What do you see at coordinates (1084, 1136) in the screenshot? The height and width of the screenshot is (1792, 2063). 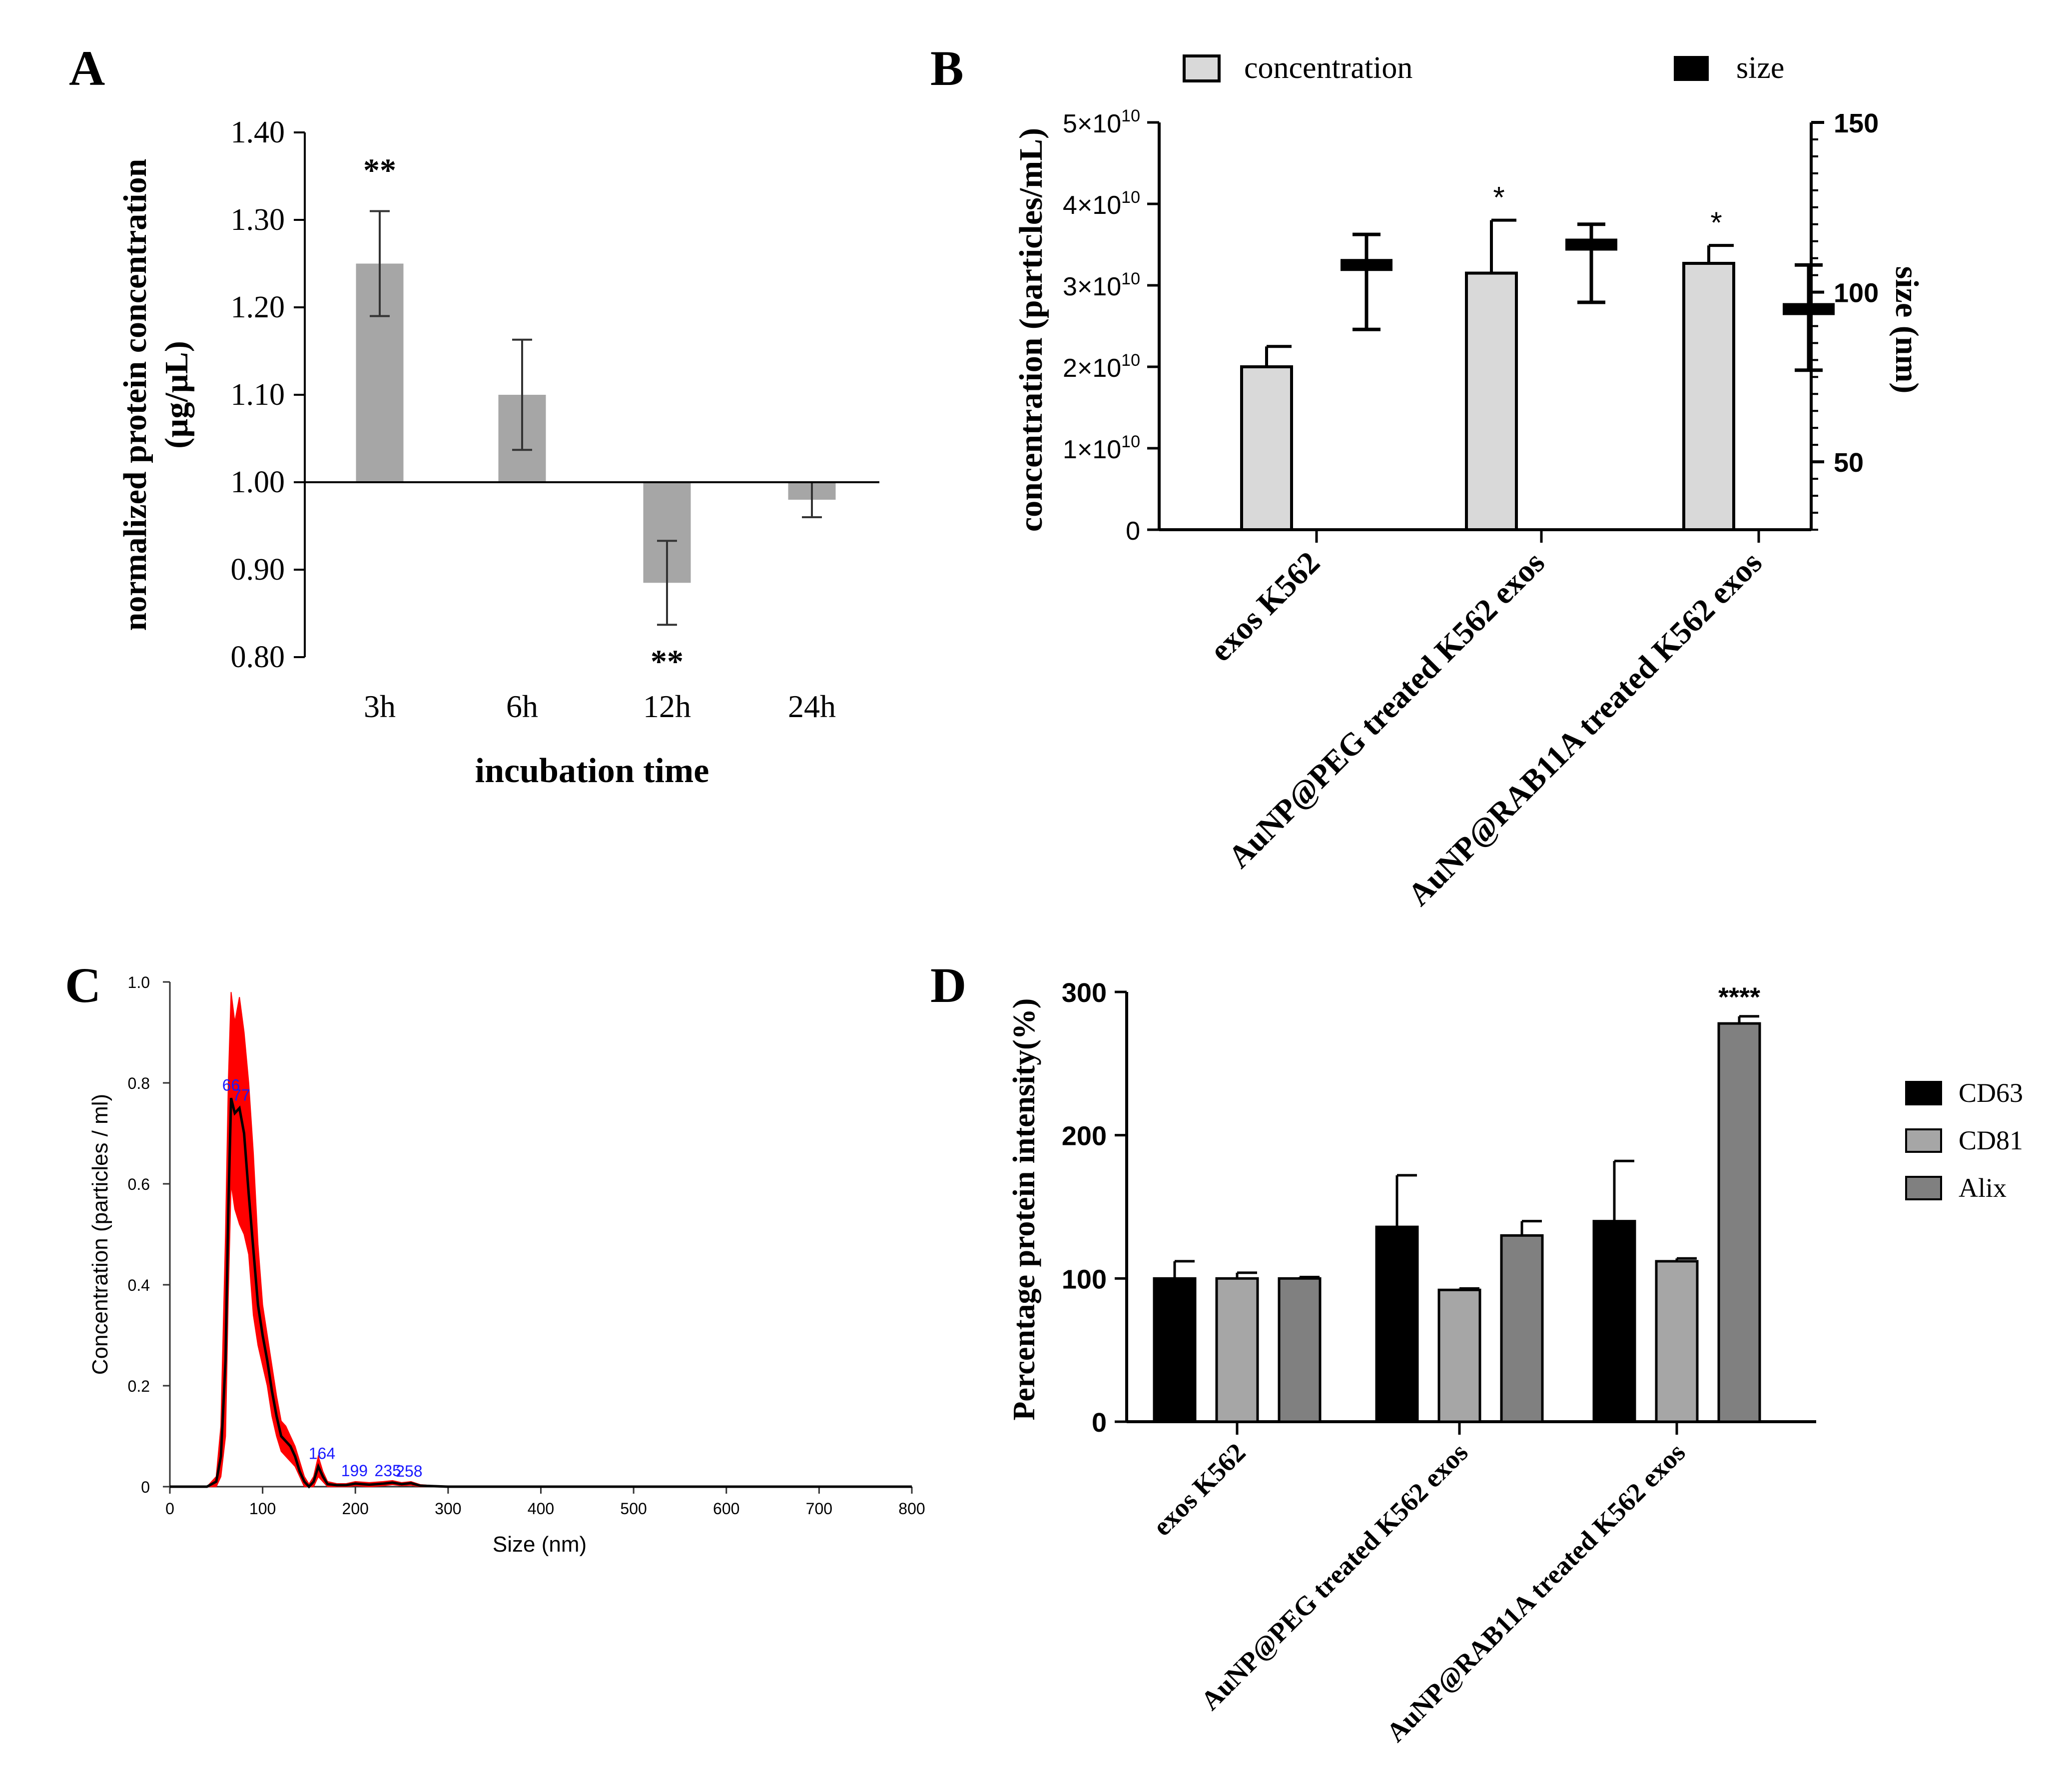 I see `y-tick-label: 200` at bounding box center [1084, 1136].